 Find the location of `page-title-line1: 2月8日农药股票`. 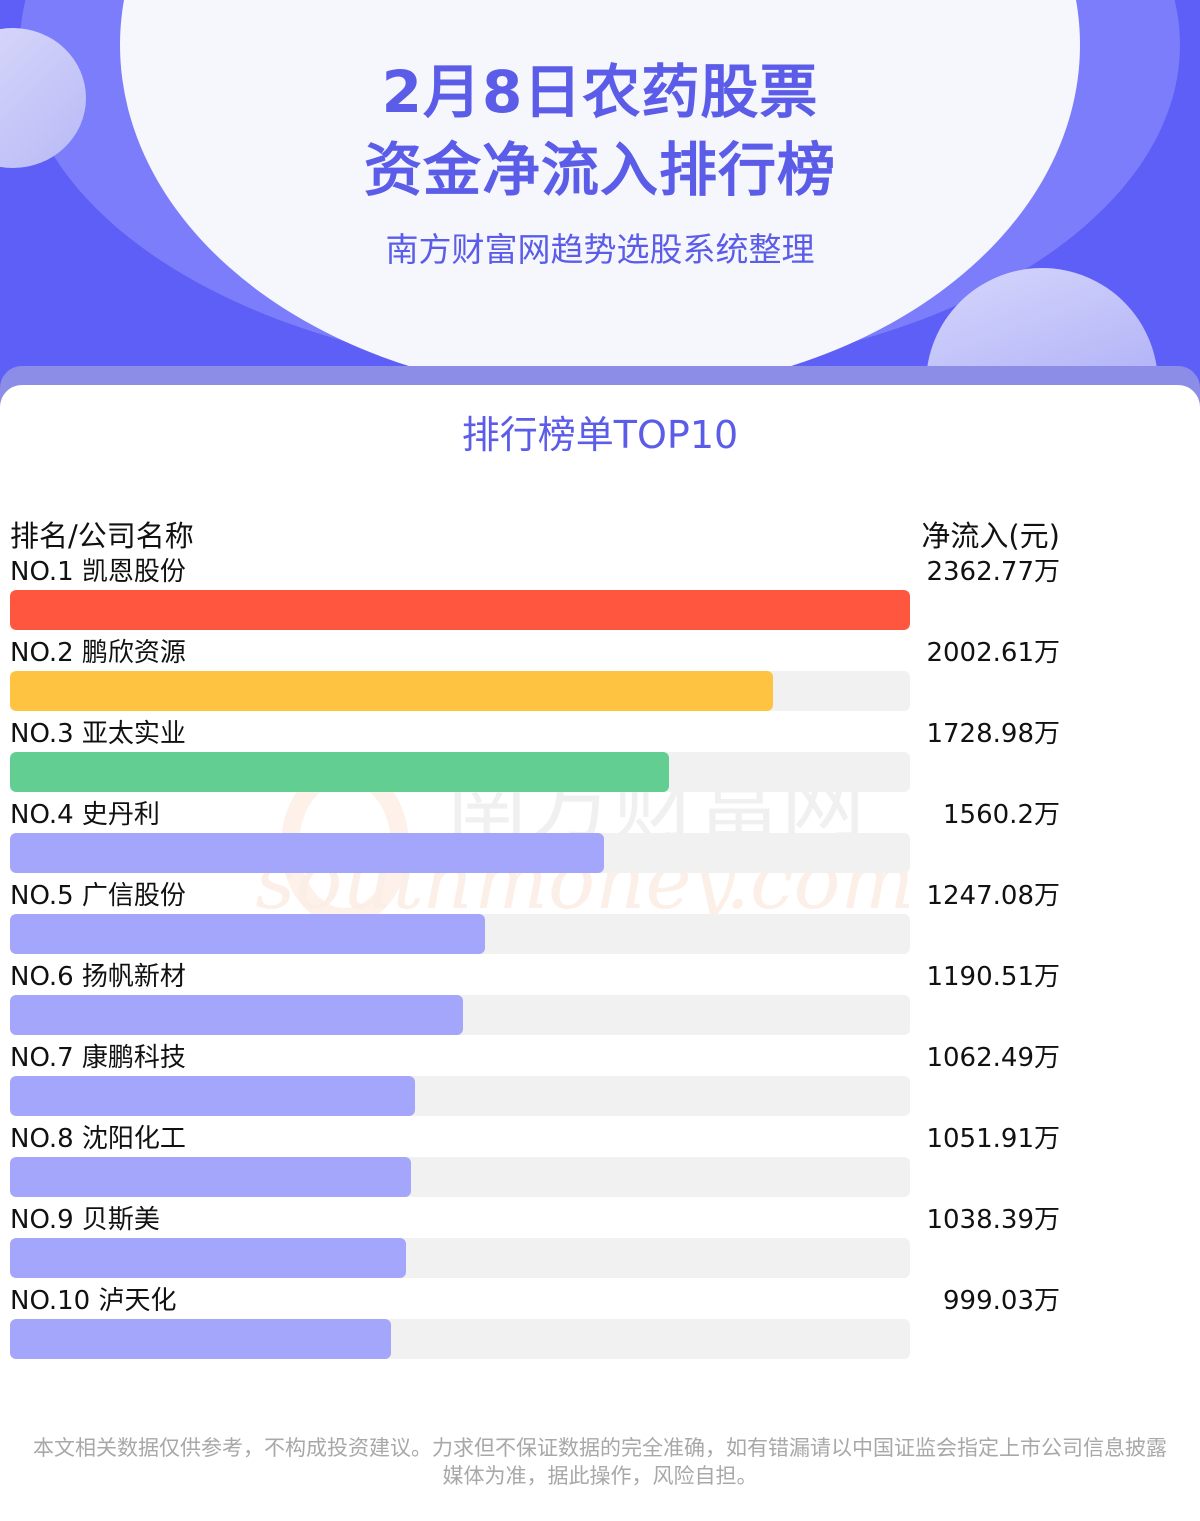

page-title-line1: 2月8日农药股票 is located at coordinates (600, 92).